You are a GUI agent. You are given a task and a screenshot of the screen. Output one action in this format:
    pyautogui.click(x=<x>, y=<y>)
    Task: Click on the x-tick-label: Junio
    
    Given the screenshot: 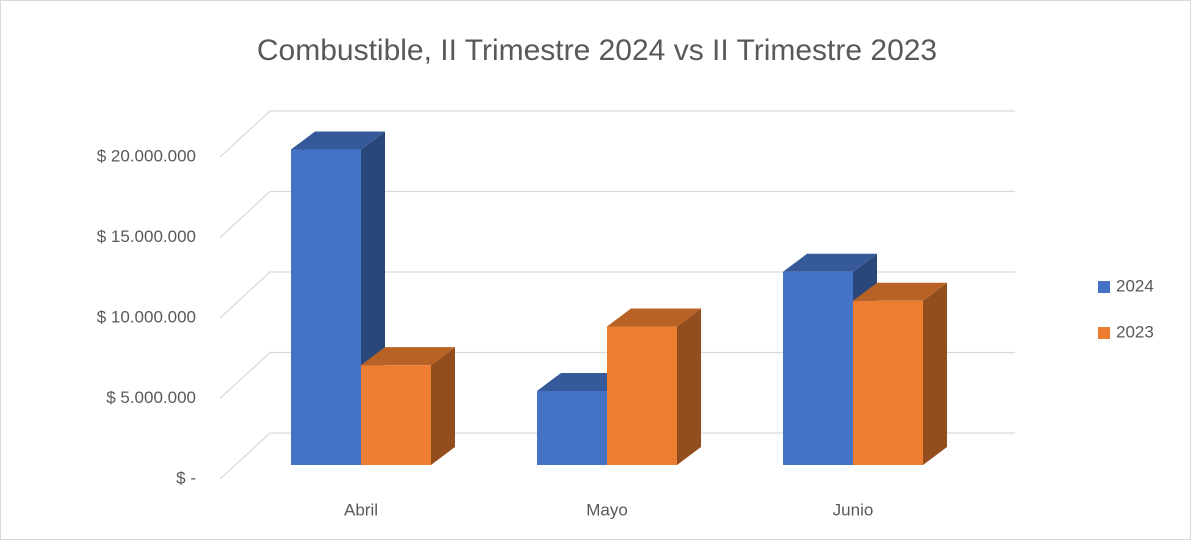 What is the action you would take?
    pyautogui.click(x=853, y=509)
    